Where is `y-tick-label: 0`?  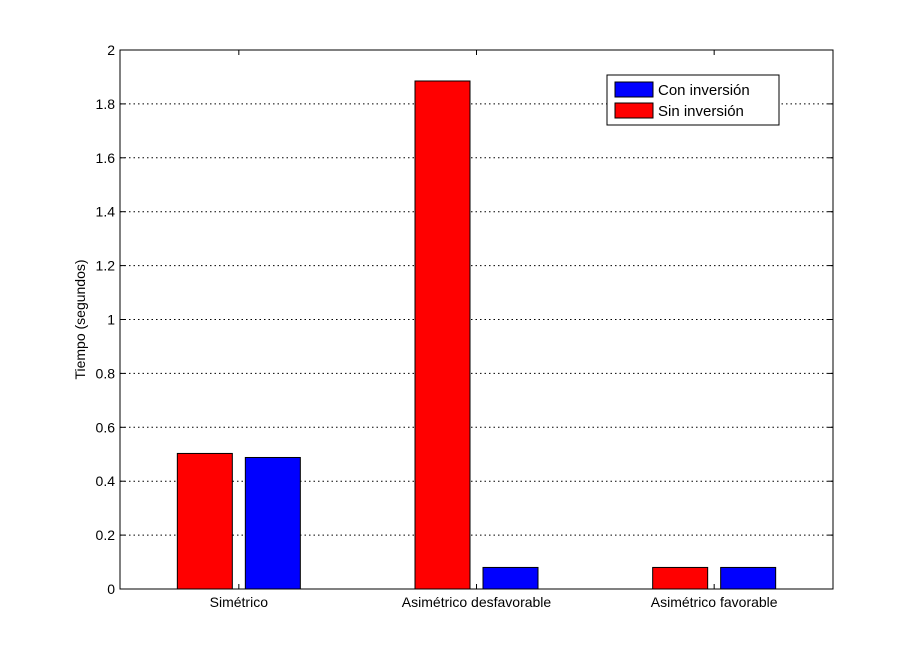 y-tick-label: 0 is located at coordinates (111, 589).